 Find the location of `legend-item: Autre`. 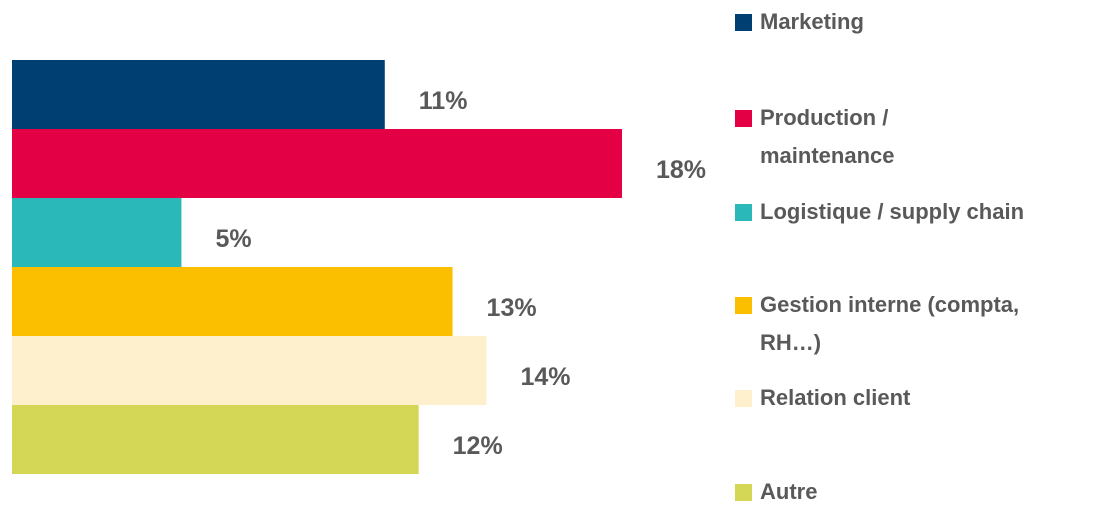

legend-item: Autre is located at coordinates (900, 492).